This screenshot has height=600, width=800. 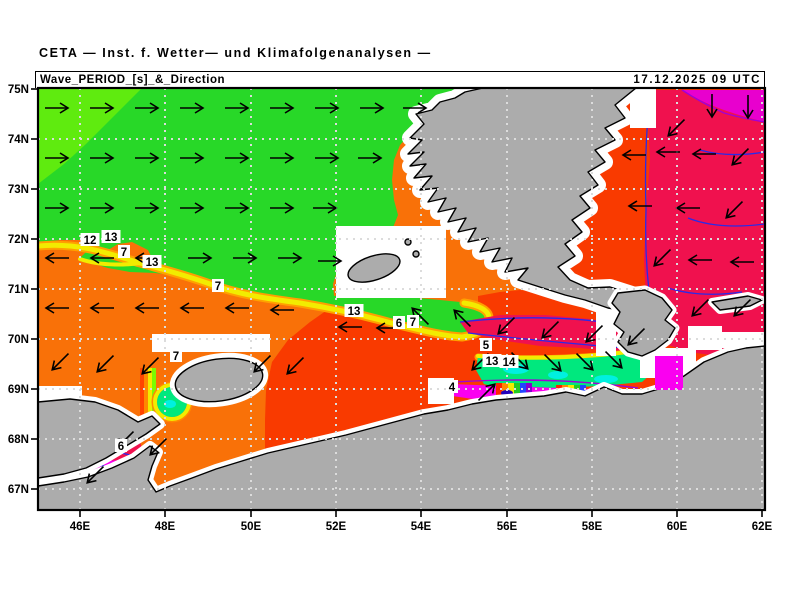 I want to click on lat-tick-label: 69N, so click(x=18, y=390).